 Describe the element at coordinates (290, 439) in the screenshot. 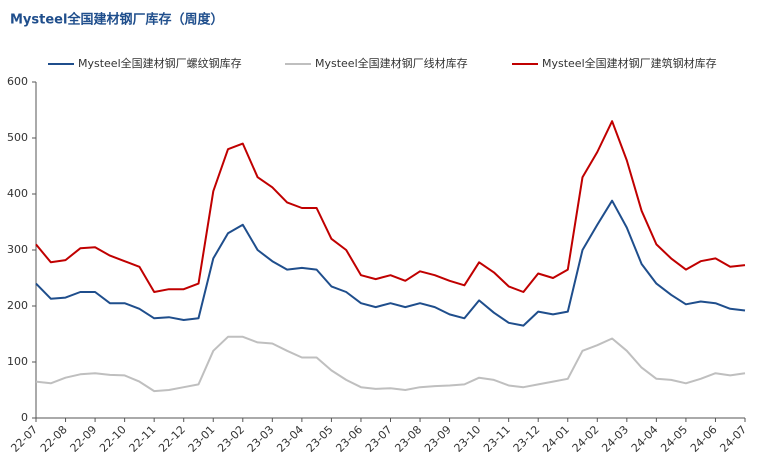

I see `x-tick-label: 23-04` at that location.